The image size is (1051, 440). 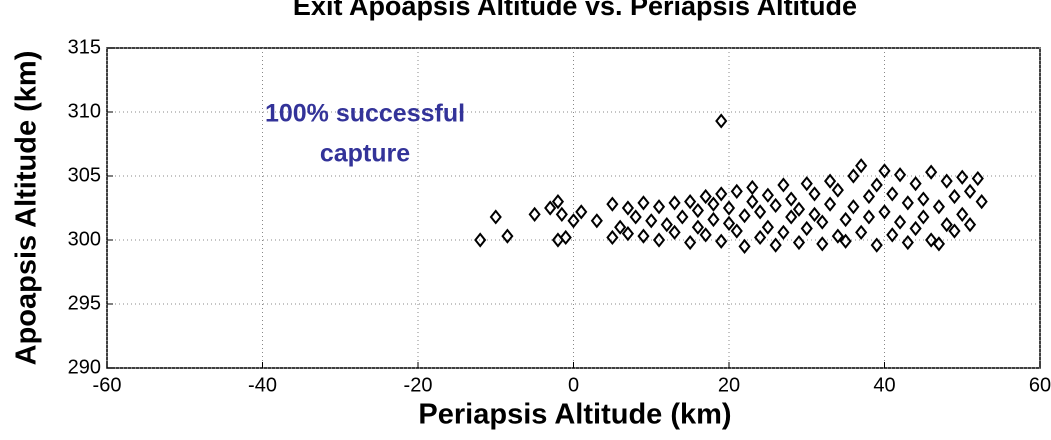 I want to click on x-axis-label: Periapsis Altitude (km), so click(x=574, y=415).